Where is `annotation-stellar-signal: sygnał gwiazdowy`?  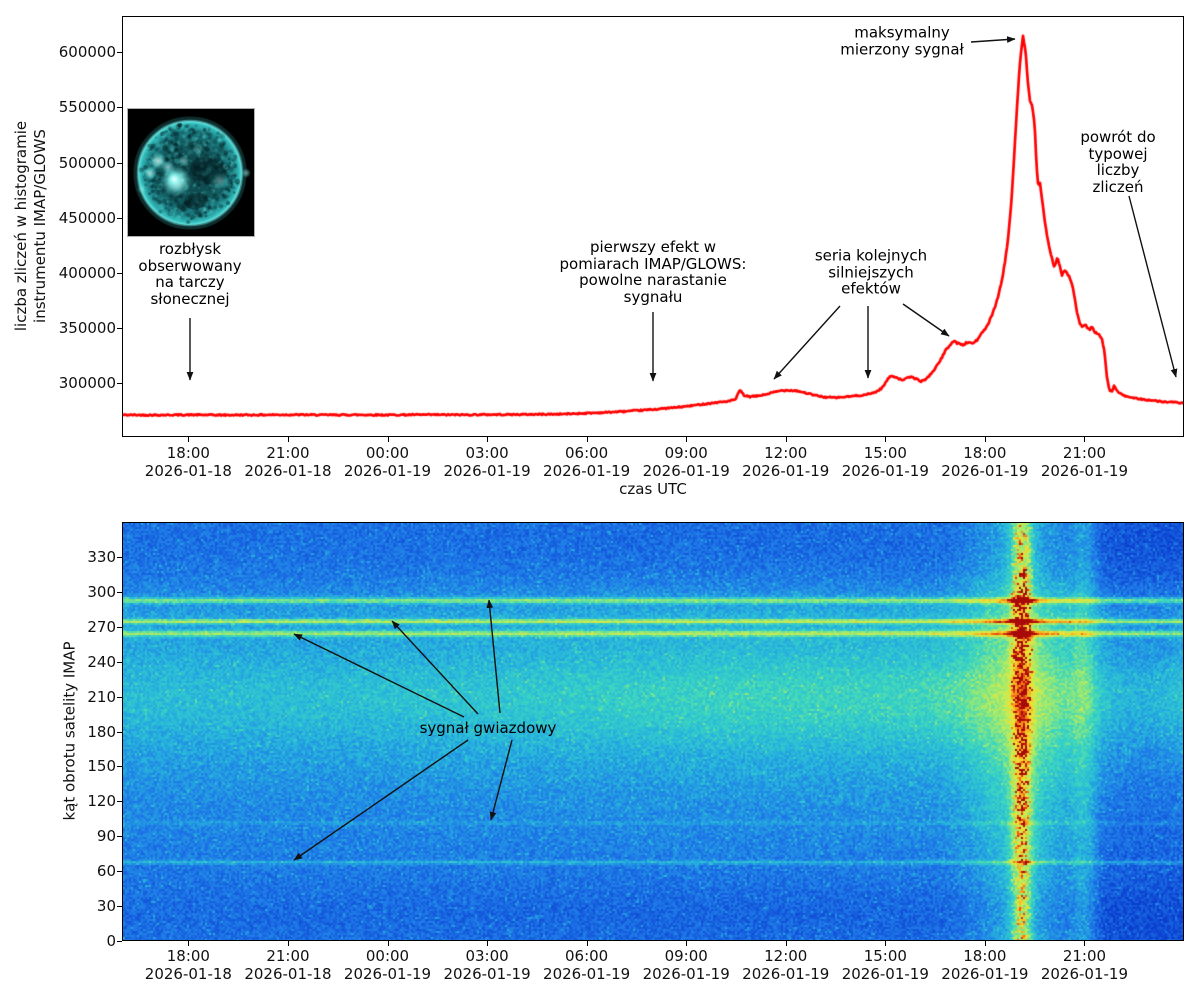
annotation-stellar-signal: sygnał gwiazdowy is located at coordinates (488, 727).